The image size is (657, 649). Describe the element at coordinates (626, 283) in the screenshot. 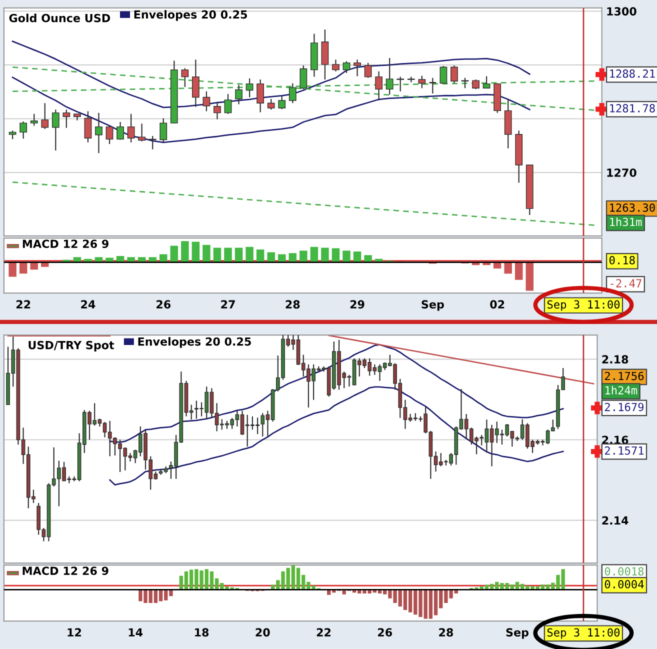

I see `text: -2.47` at that location.